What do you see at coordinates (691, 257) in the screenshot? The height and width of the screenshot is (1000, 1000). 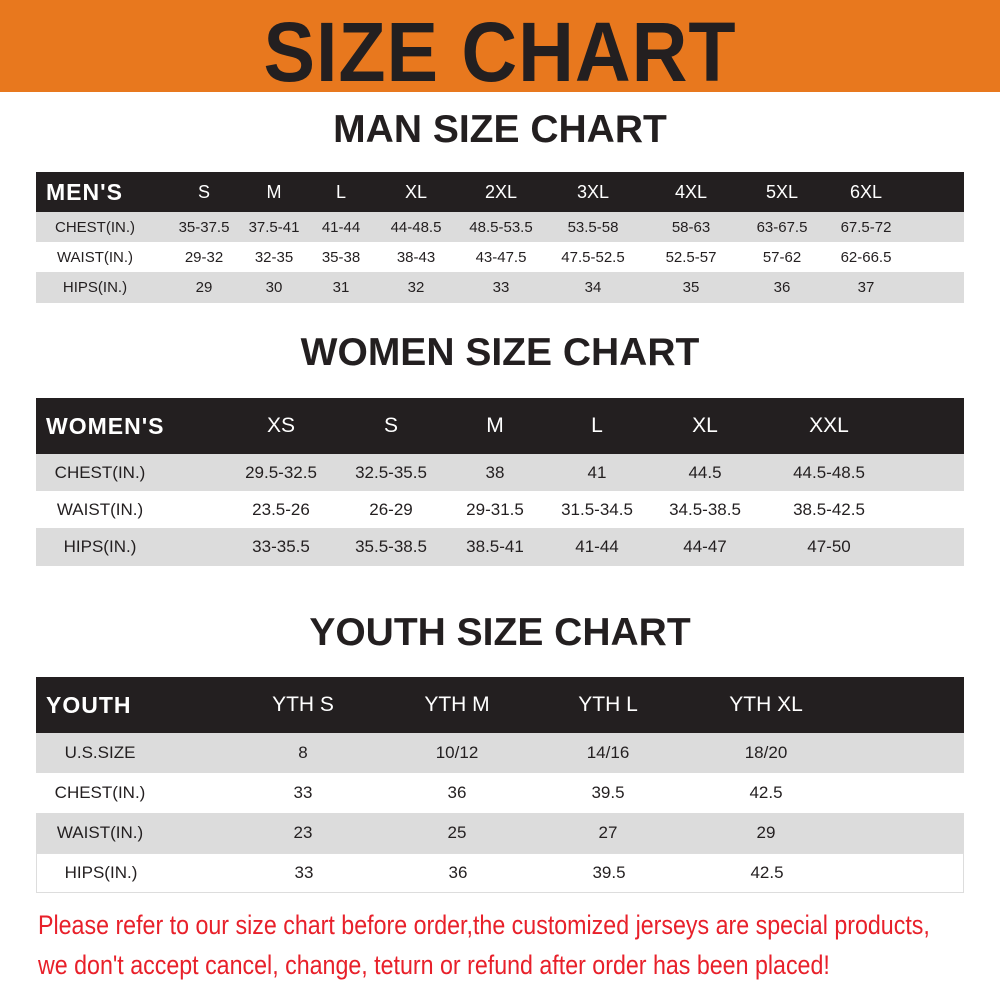 I see `measurement-cell: 52.5-57` at bounding box center [691, 257].